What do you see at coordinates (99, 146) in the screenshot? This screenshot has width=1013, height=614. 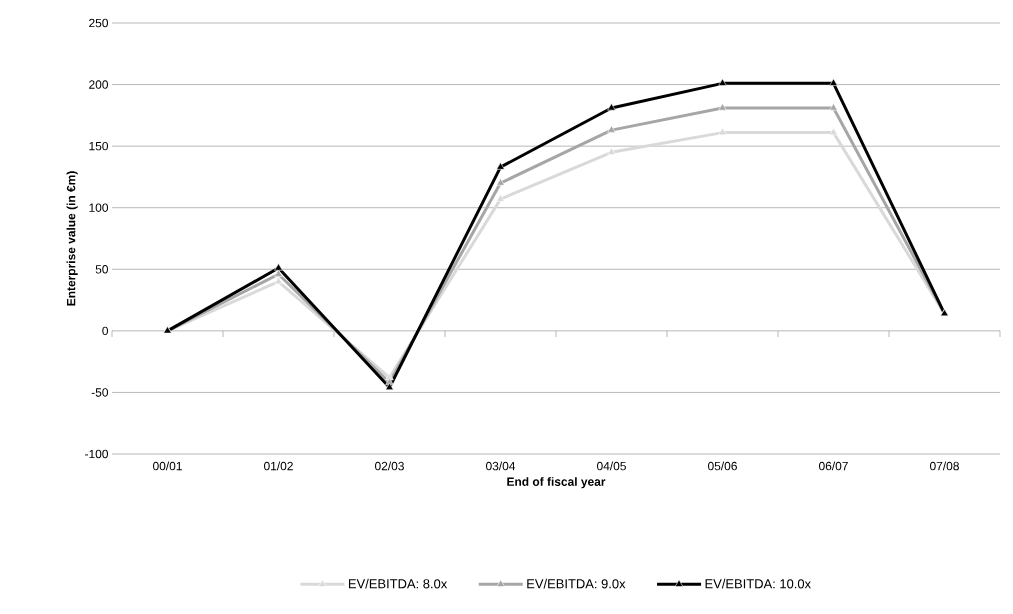 I see `y-tick-label: 150` at bounding box center [99, 146].